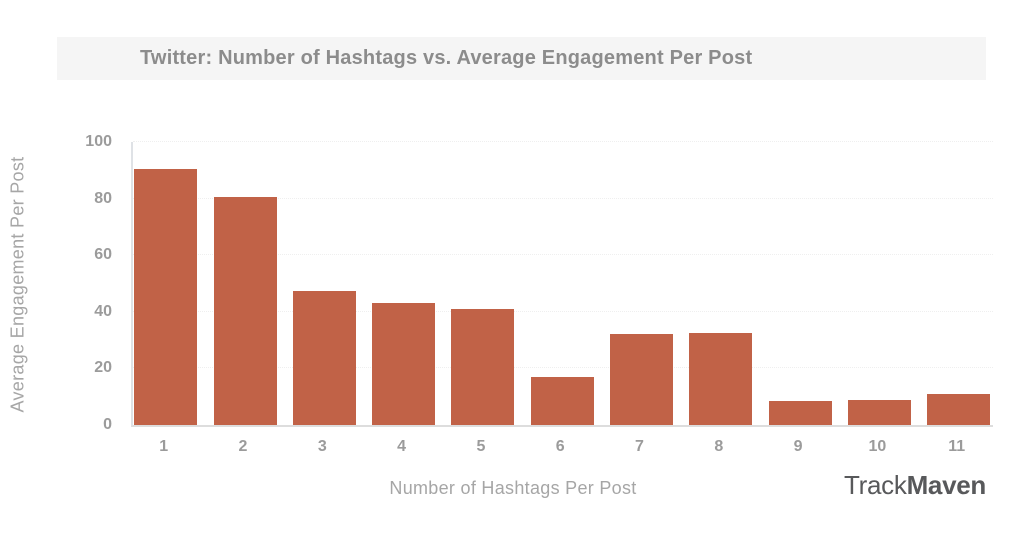 The height and width of the screenshot is (537, 1024). What do you see at coordinates (560, 446) in the screenshot?
I see `x-tick-label: 6` at bounding box center [560, 446].